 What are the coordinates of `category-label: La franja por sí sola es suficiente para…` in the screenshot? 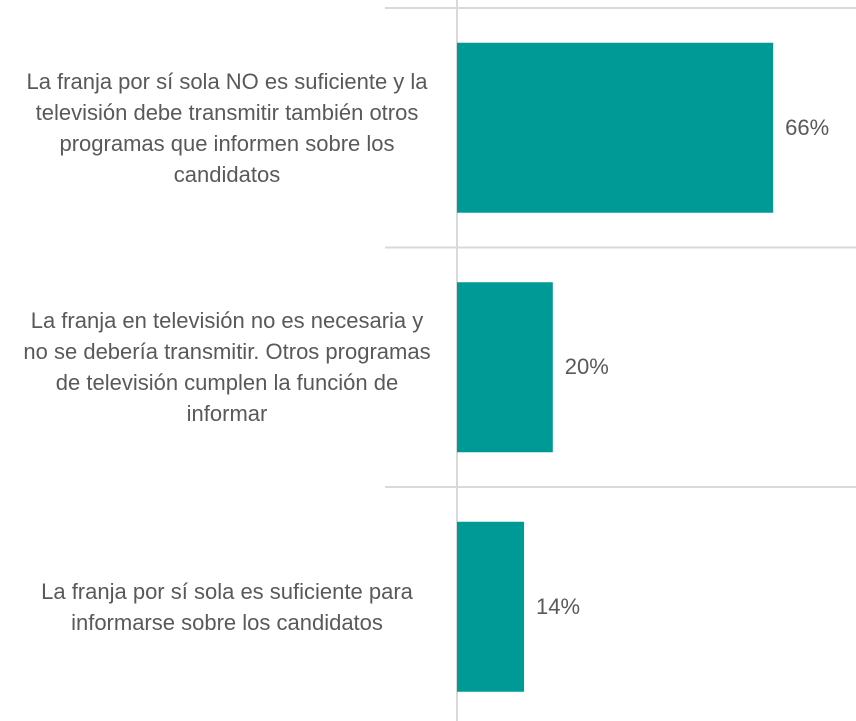 It's located at (227, 606).